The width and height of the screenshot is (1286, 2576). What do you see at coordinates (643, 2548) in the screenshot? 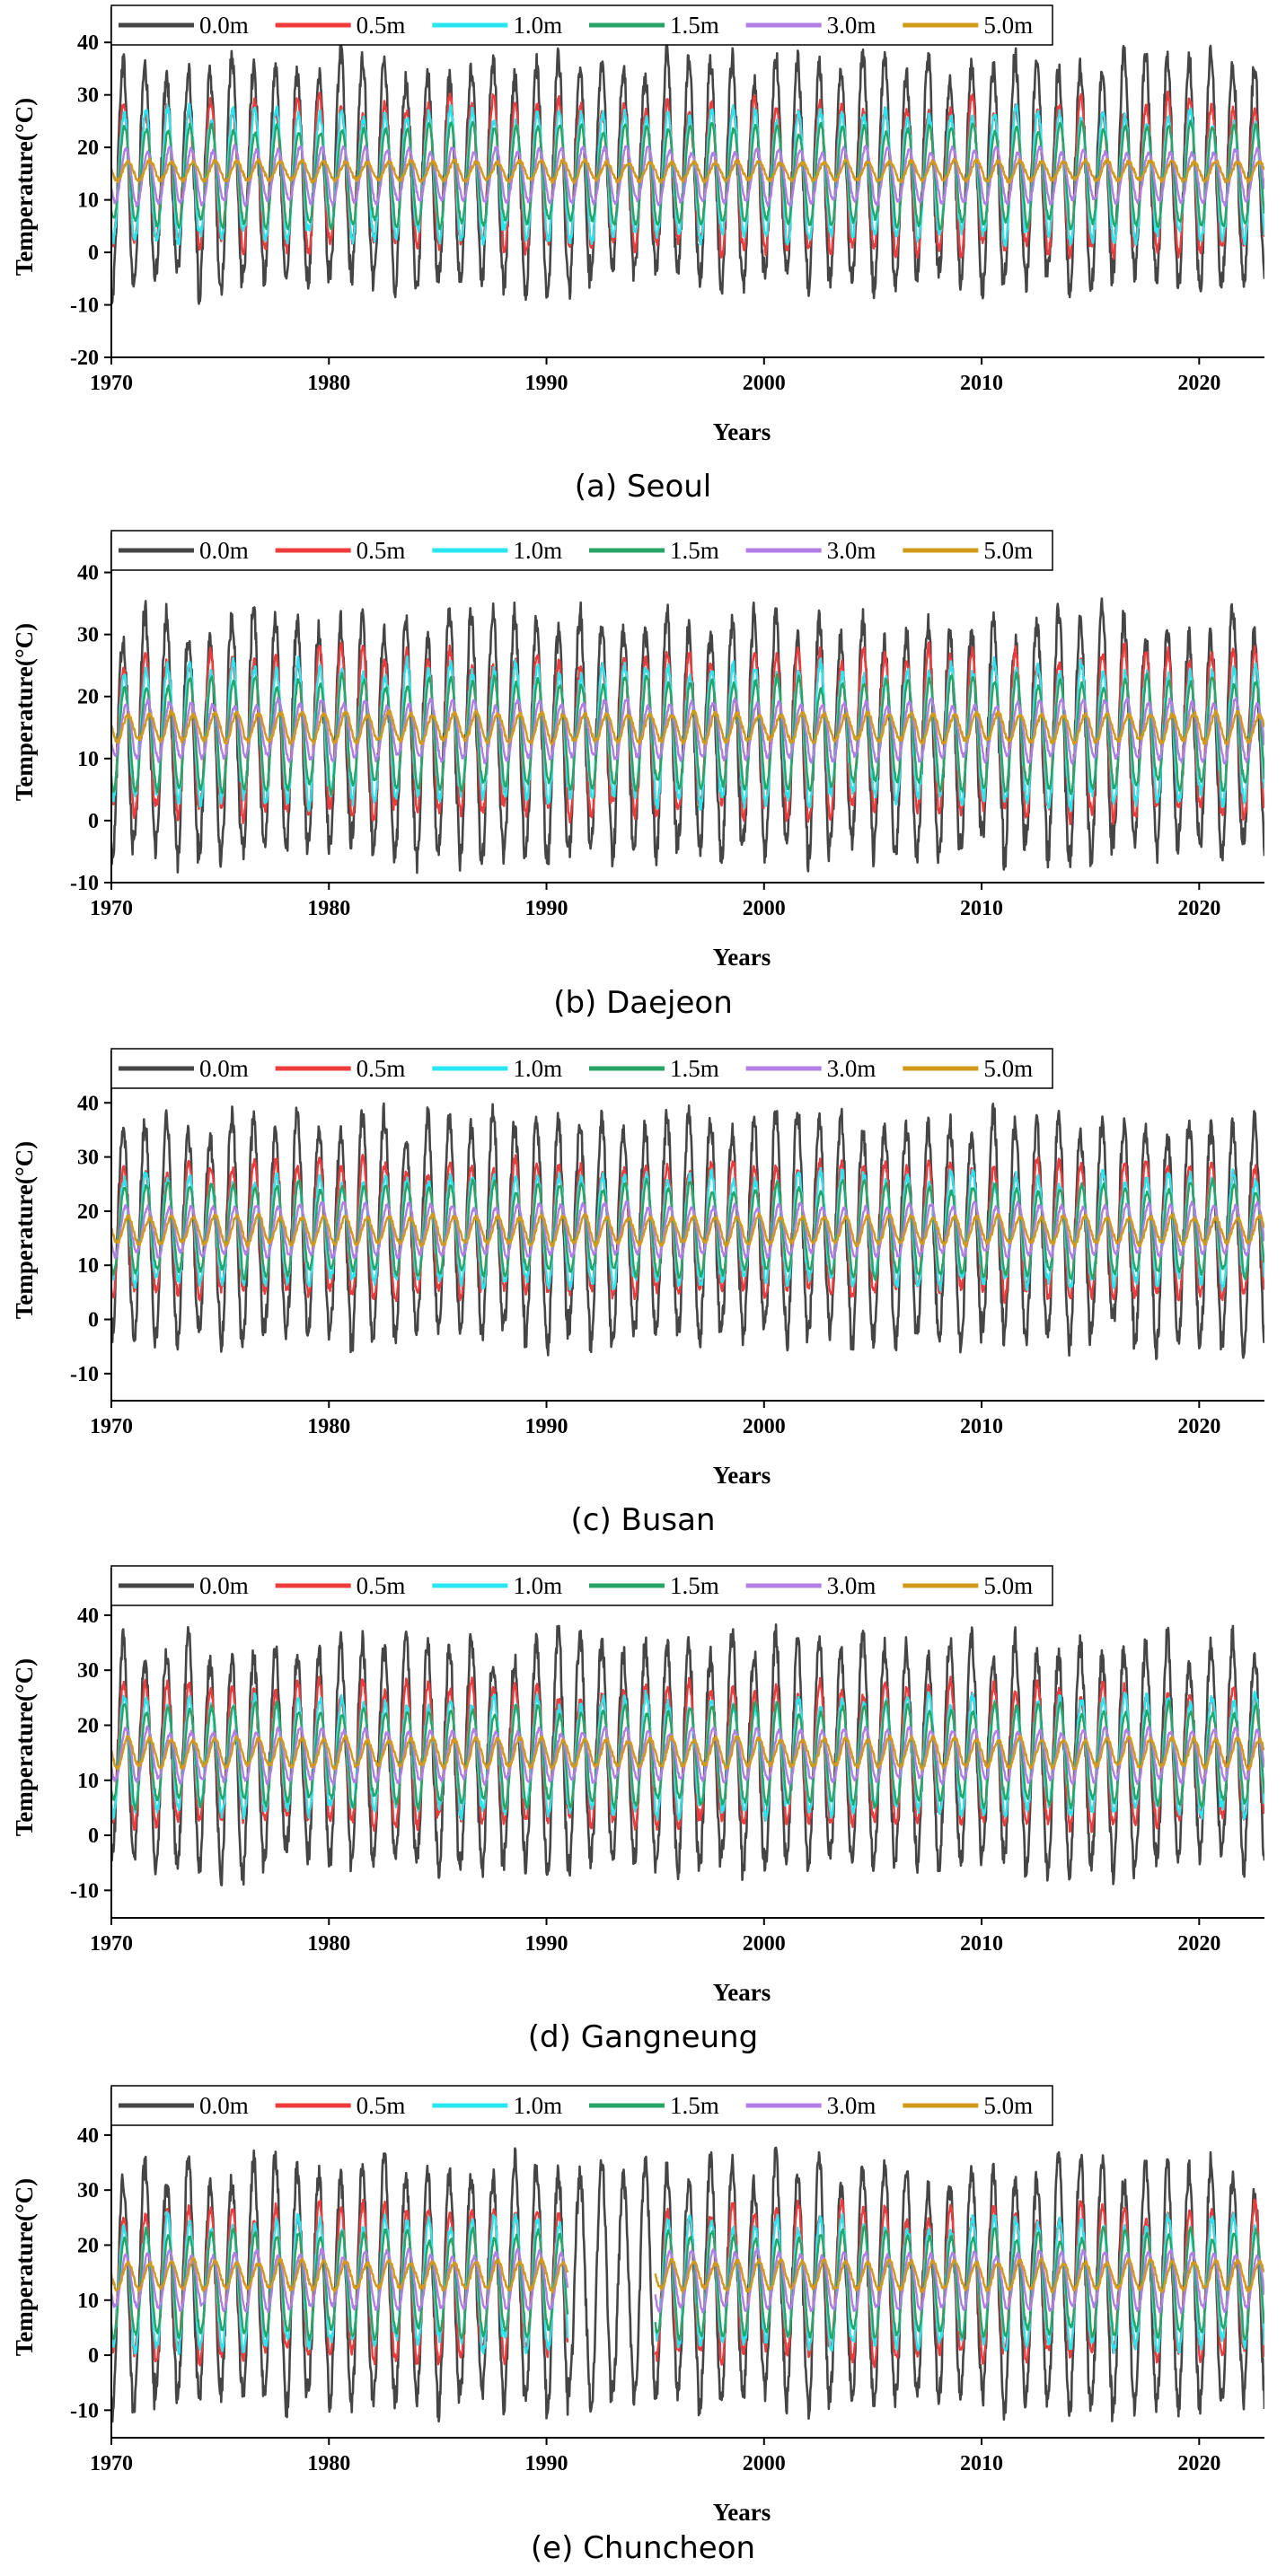
I see `caption-chuncheon: (e) Chuncheon` at bounding box center [643, 2548].